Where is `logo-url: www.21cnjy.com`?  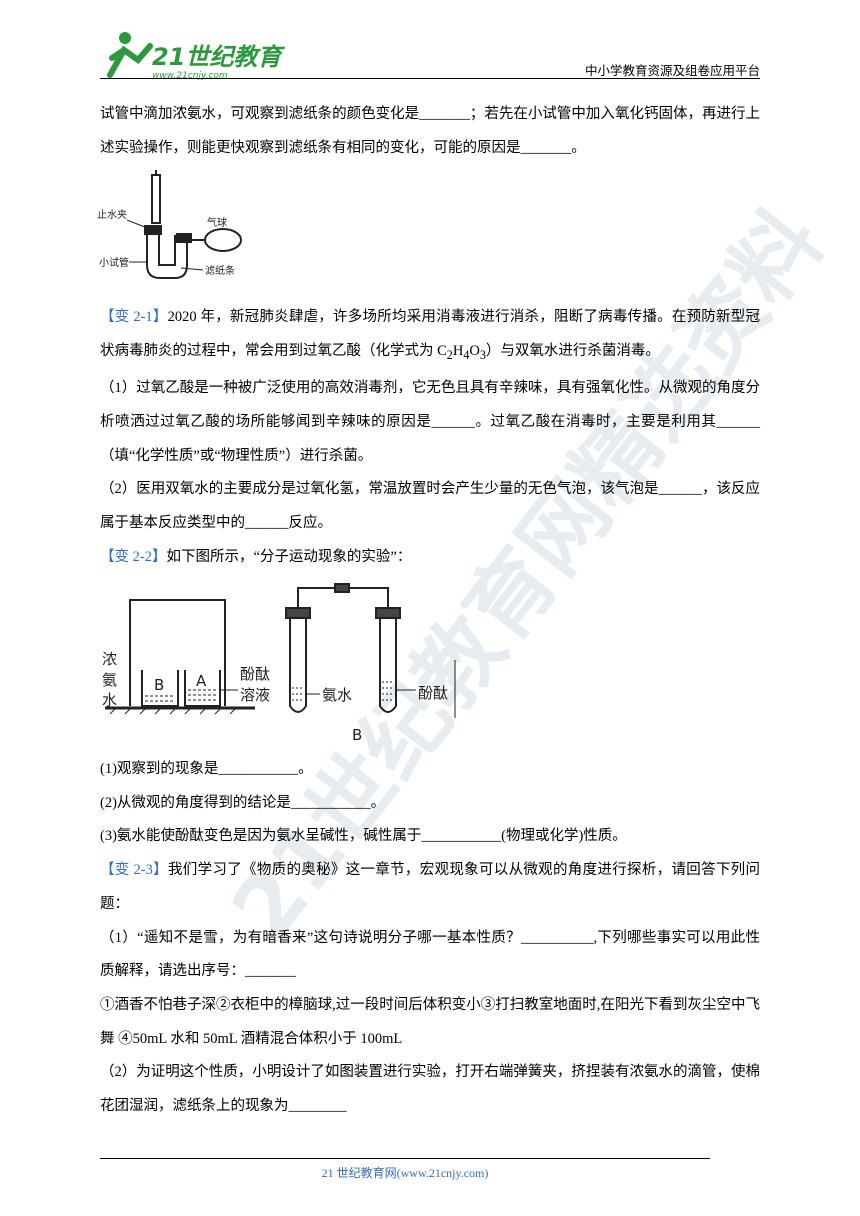
logo-url: www.21cnjy.com is located at coordinates (190, 76).